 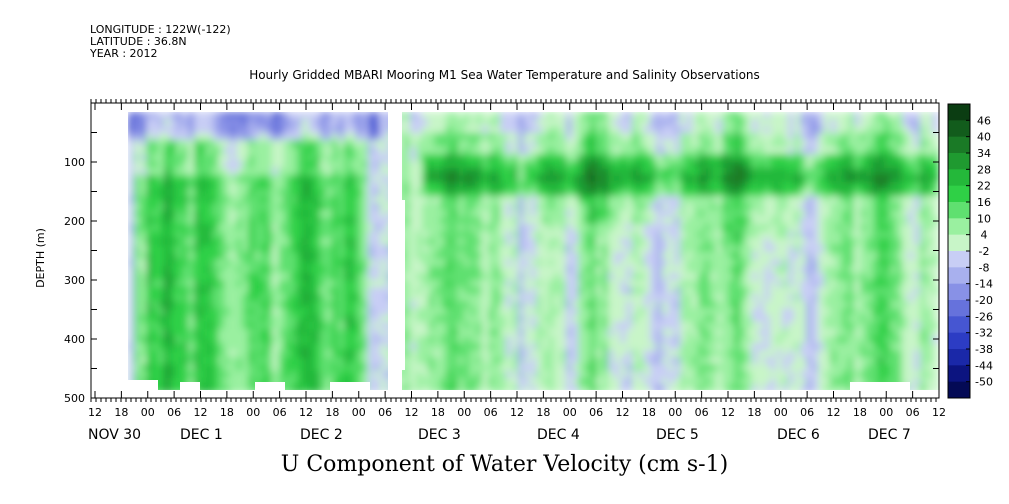 What do you see at coordinates (984, 169) in the screenshot?
I see `colorbar-label: 28` at bounding box center [984, 169].